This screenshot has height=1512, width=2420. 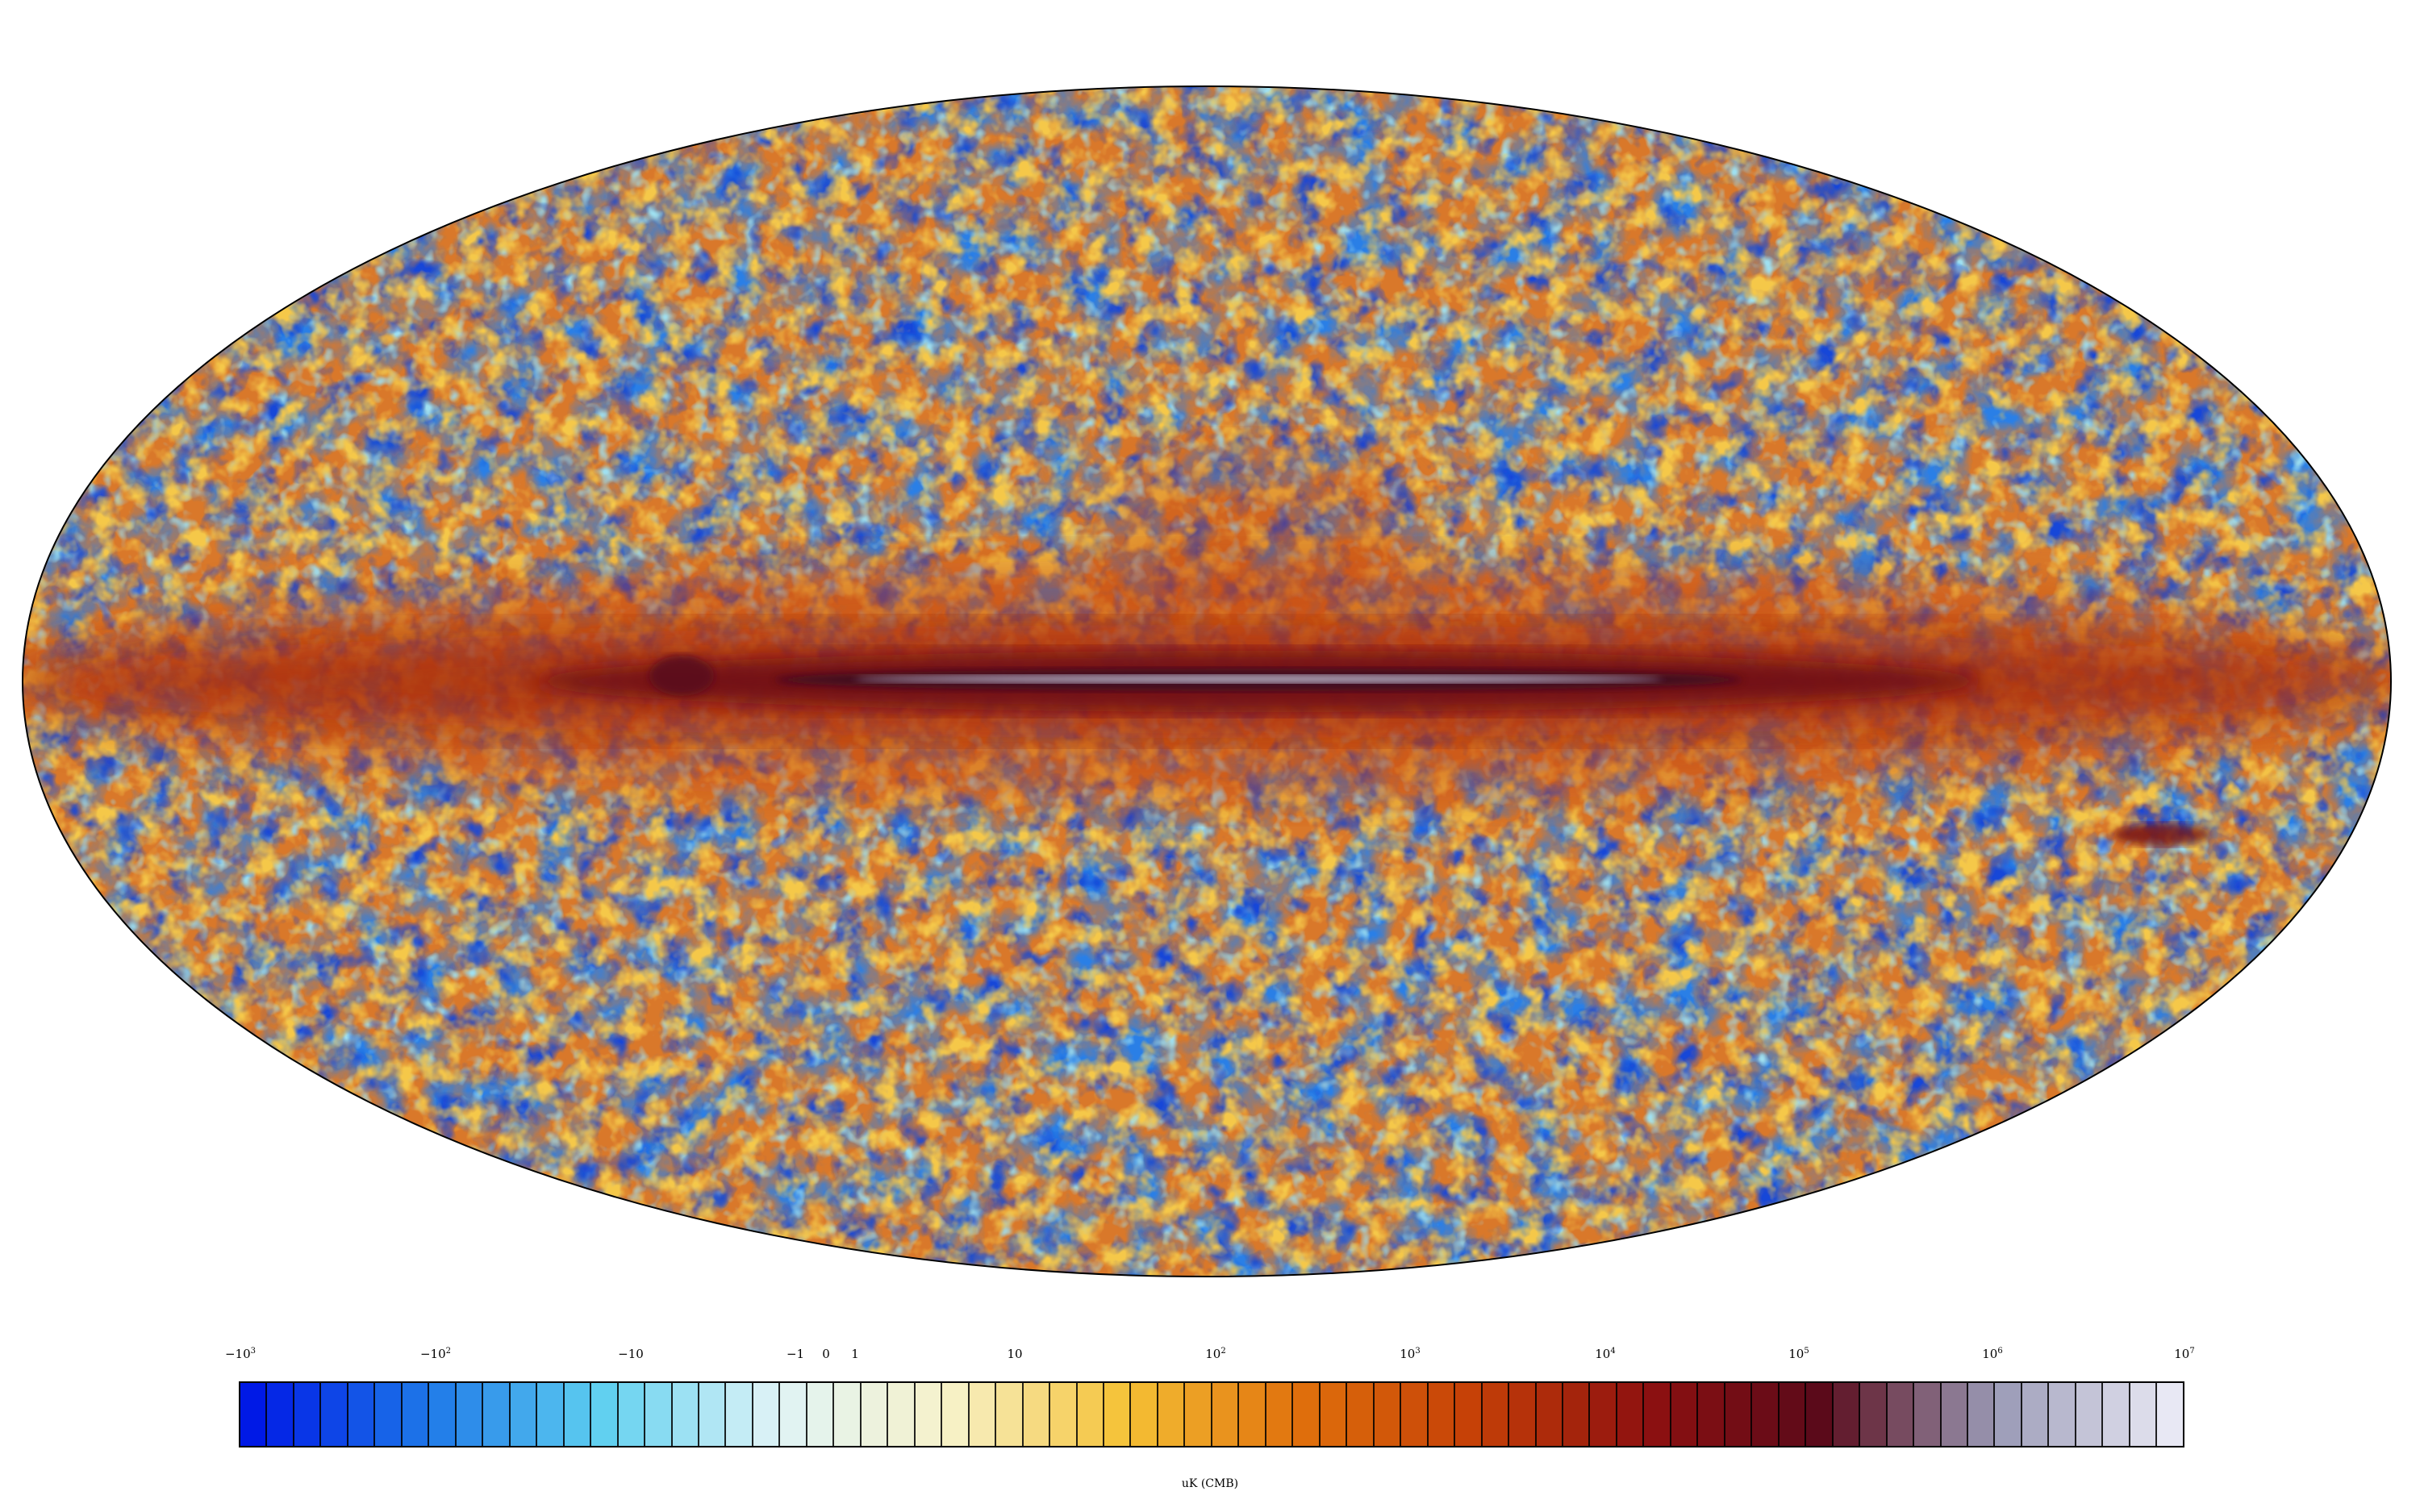 What do you see at coordinates (435, 1354) in the screenshot?
I see `tick-label-1: −102` at bounding box center [435, 1354].